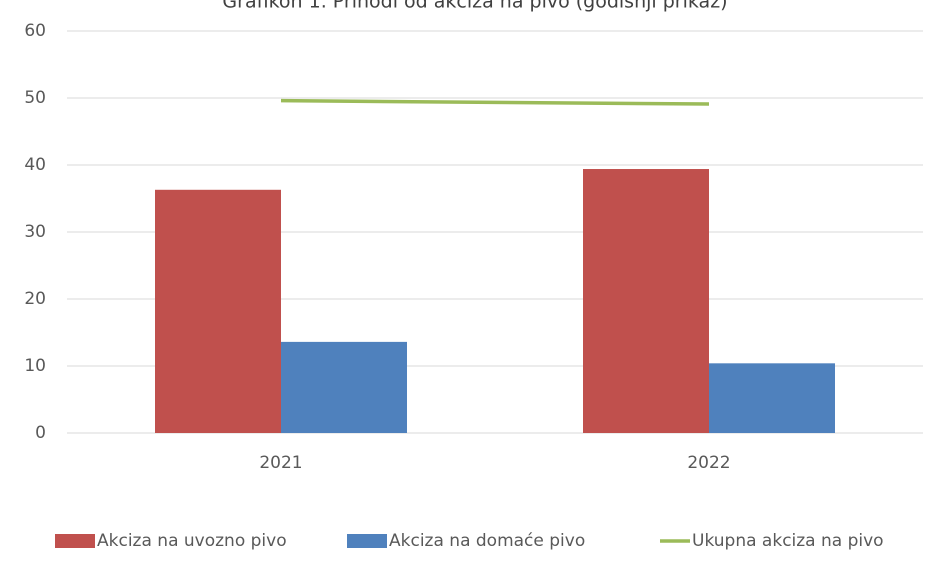 This screenshot has width=933, height=564. Describe the element at coordinates (35, 31) in the screenshot. I see `y-tick-label: 60` at that location.